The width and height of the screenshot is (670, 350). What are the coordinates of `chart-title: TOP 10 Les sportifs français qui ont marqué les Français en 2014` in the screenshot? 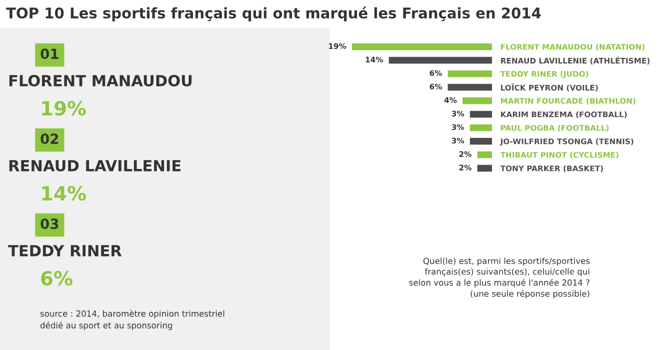 It's located at (273, 14).